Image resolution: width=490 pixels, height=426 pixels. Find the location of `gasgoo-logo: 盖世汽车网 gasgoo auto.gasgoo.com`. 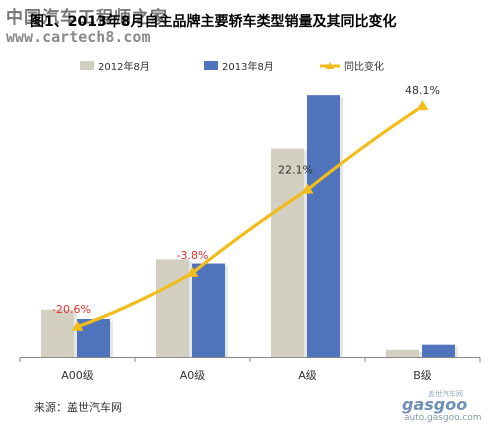

gasgoo-logo: 盖世汽车网 gasgoo auto.gasgoo.com is located at coordinates (442, 406).